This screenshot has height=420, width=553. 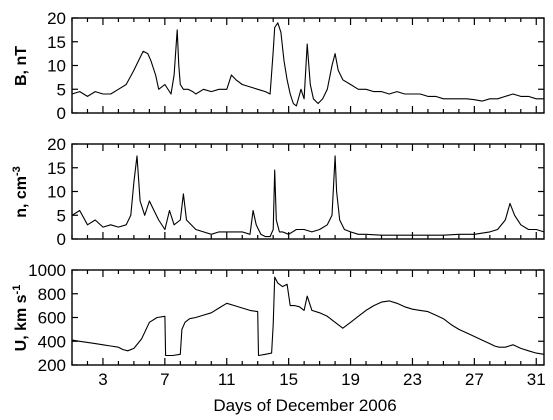 What do you see at coordinates (21, 322) in the screenshot?
I see `panel-u-y-axis-title-main: U, km s` at bounding box center [21, 322].